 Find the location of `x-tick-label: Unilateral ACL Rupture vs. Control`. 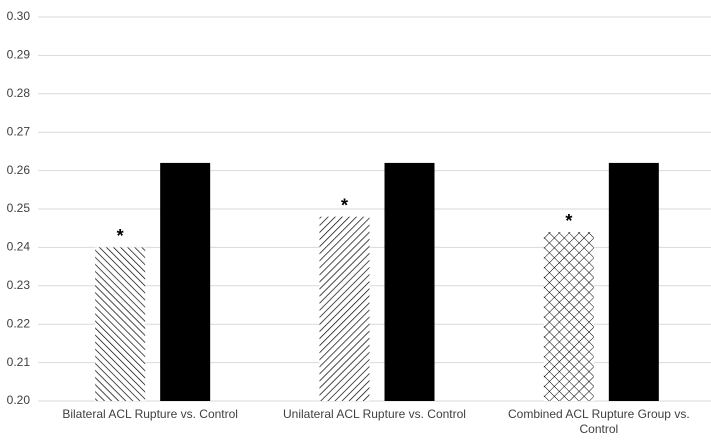

x-tick-label: Unilateral ACL Rupture vs. Control is located at coordinates (374, 414).